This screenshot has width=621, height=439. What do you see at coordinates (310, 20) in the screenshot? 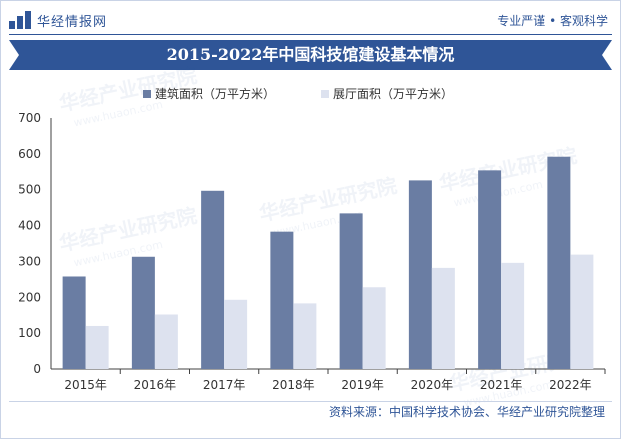
I see `header-bar: 华经情报网 专业严谨 • 客观科学` at bounding box center [310, 20].